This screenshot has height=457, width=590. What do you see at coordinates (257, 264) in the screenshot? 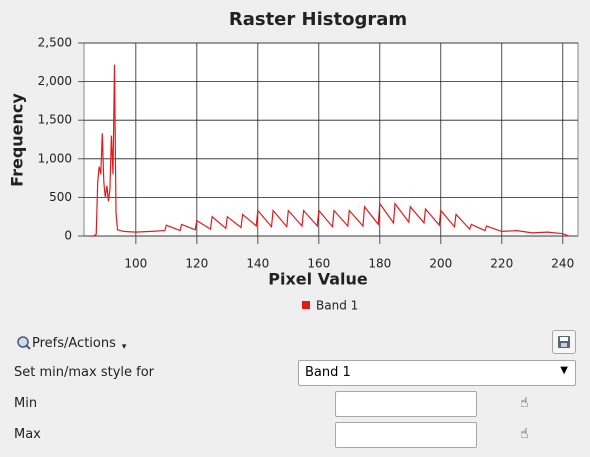
I see `x-tick-label: 140` at bounding box center [257, 264].